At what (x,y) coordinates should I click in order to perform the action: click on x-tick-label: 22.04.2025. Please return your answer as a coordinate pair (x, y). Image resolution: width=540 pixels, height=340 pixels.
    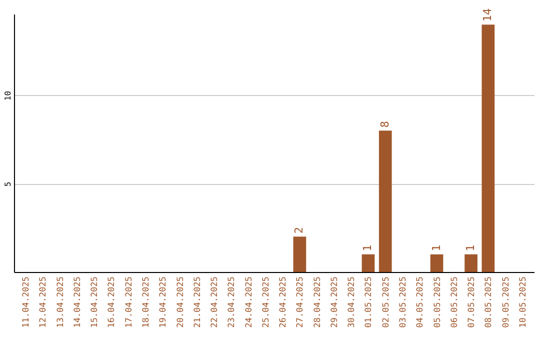
    Looking at the image, I should click on (215, 302).